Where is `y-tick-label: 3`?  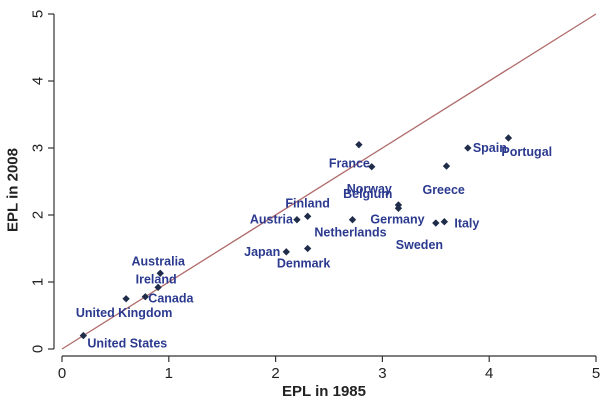 y-tick-label: 3 is located at coordinates (38, 148).